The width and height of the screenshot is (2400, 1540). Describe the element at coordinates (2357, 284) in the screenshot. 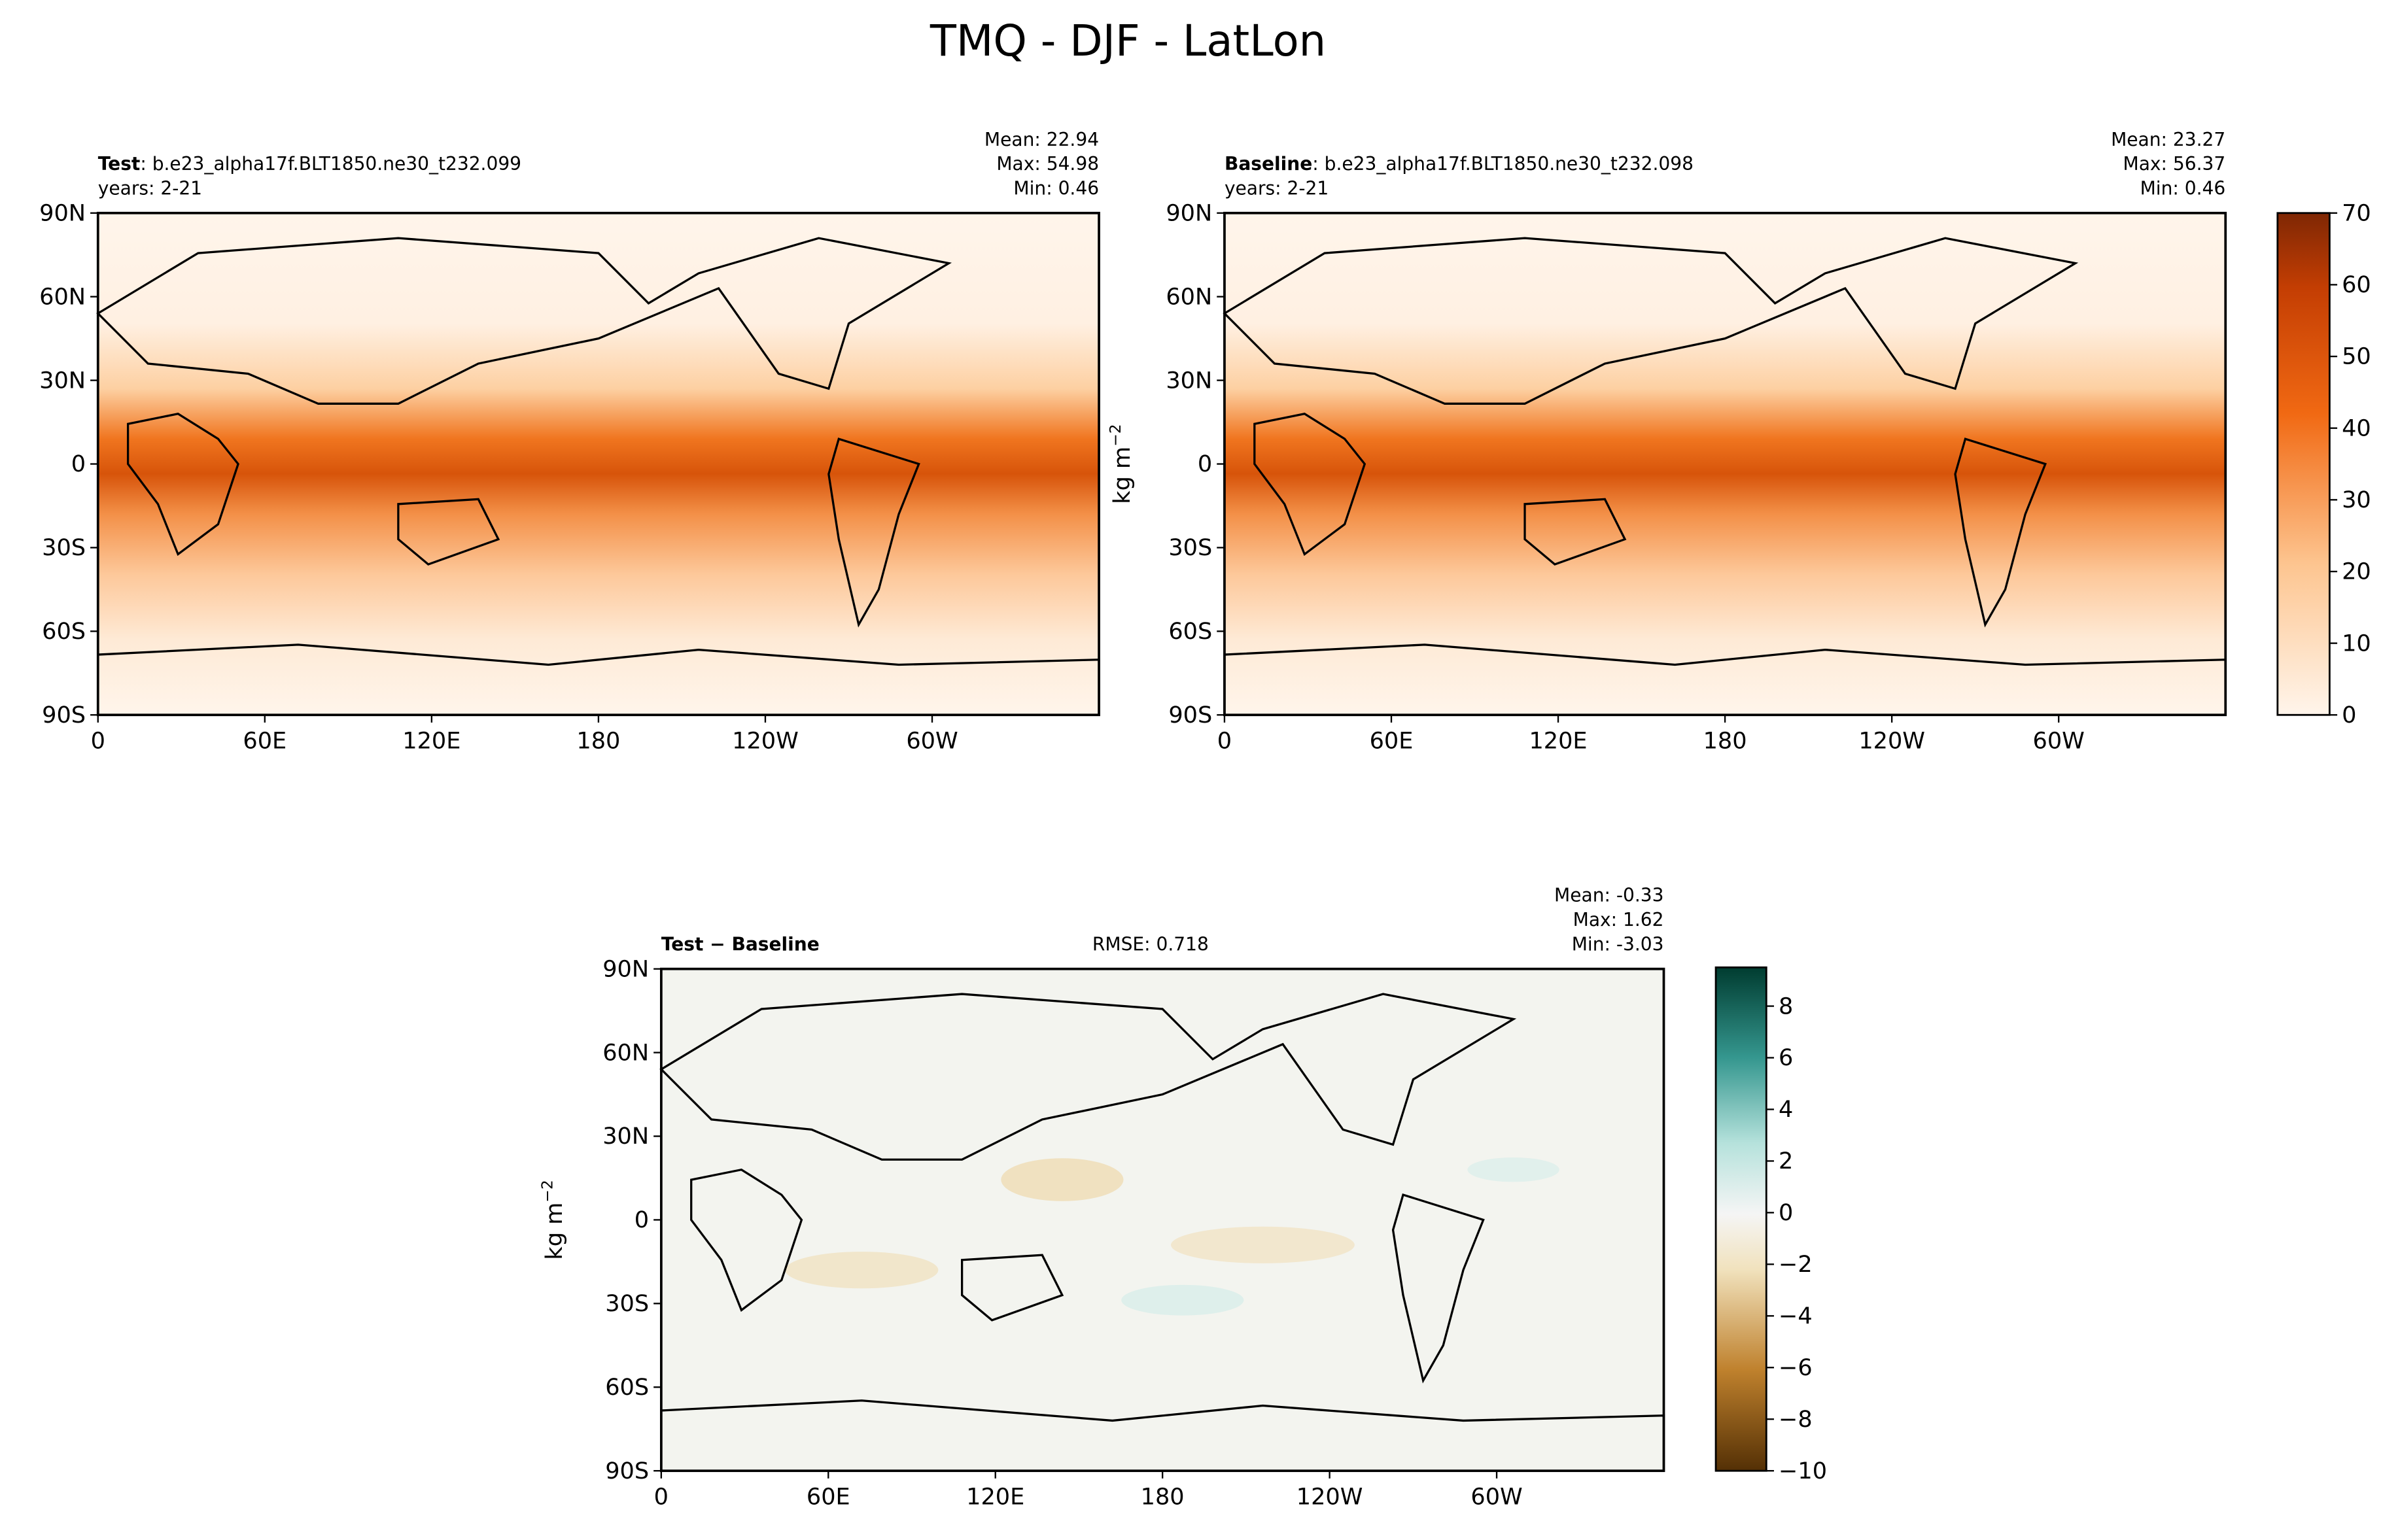

I see `colorbar-tick-label: 60` at that location.